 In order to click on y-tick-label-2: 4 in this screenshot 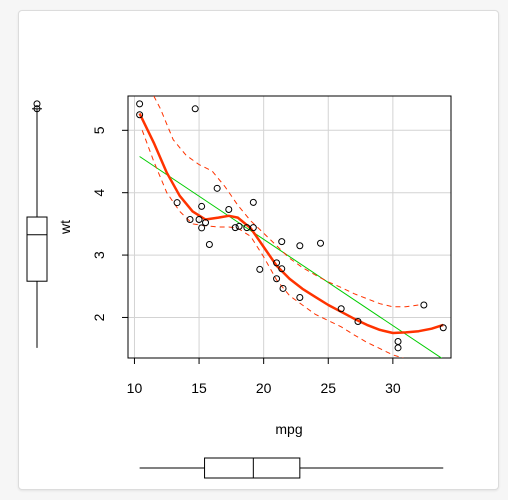, I will do `click(99, 193)`.